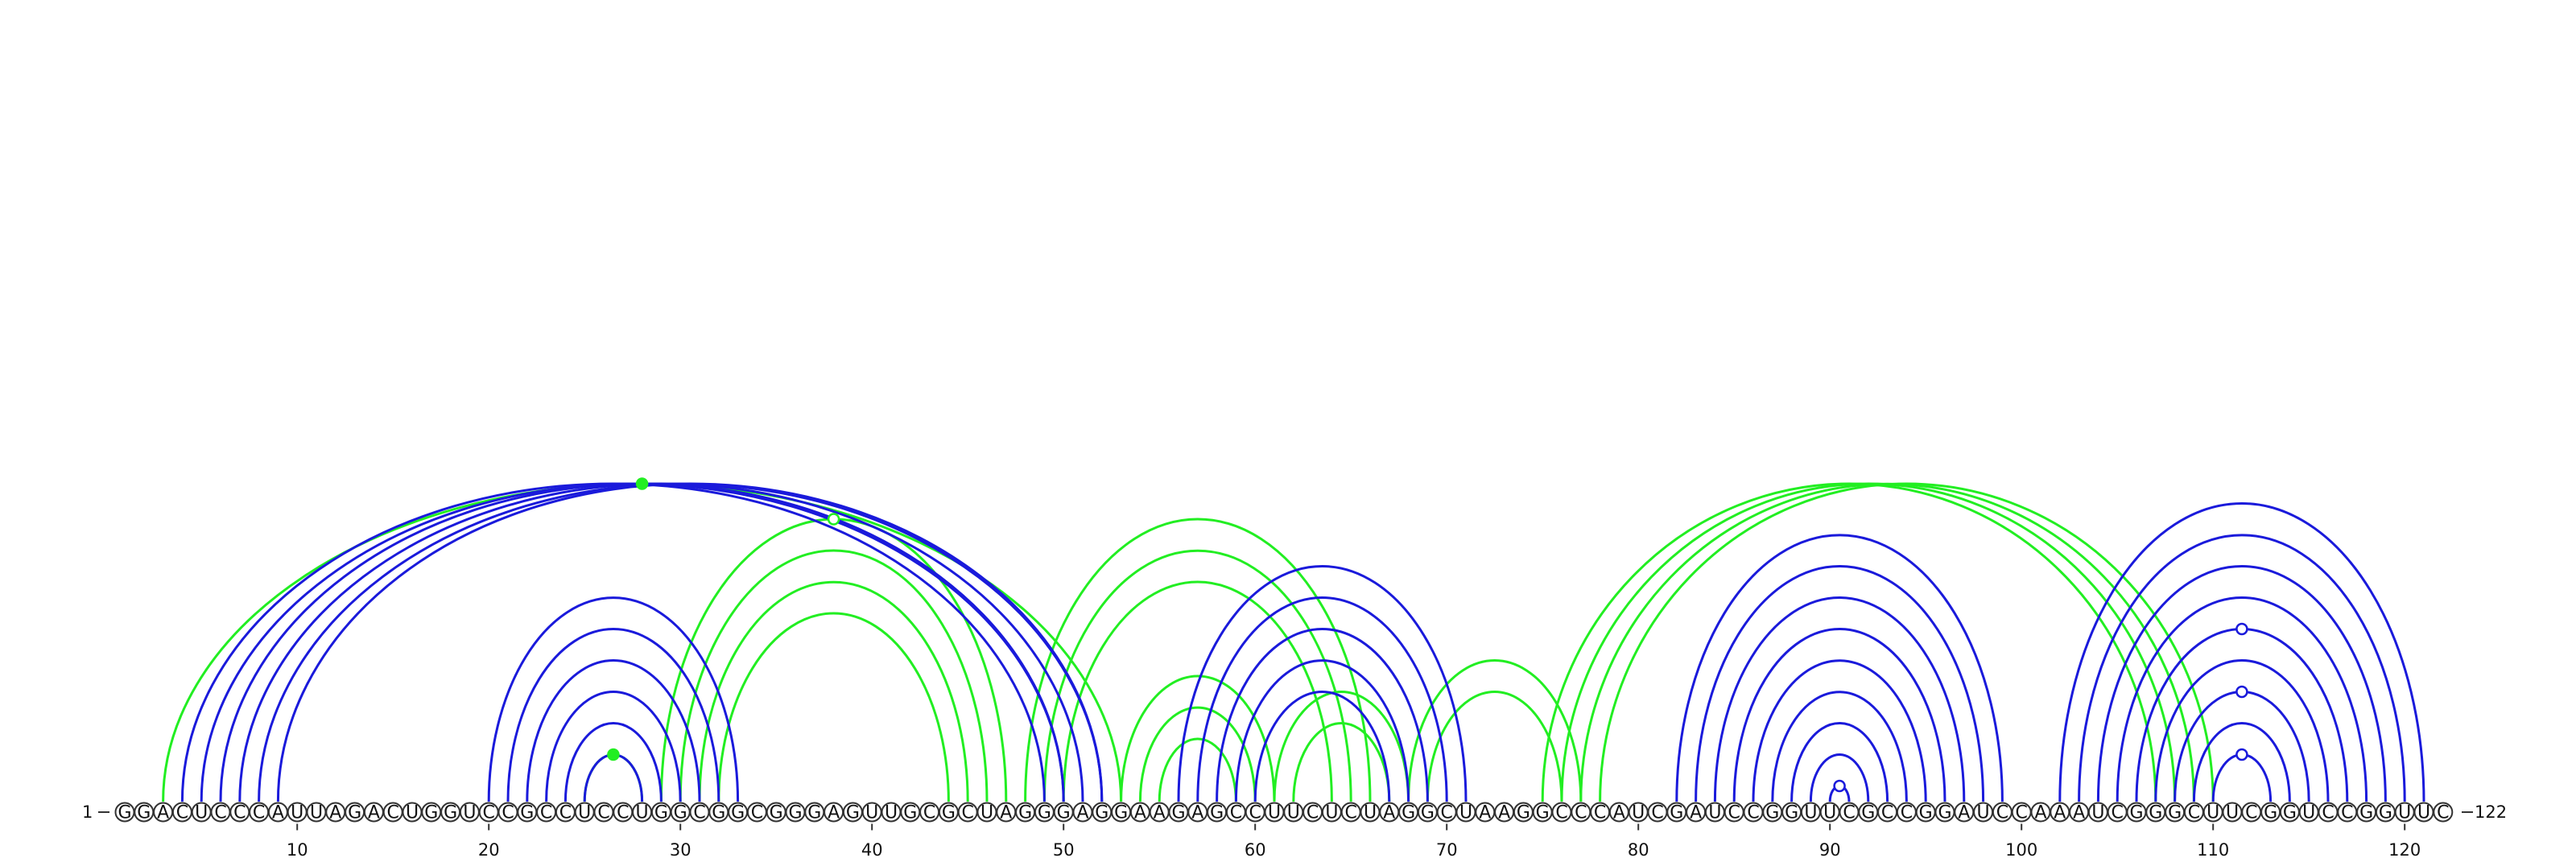  Describe the element at coordinates (1255, 849) in the screenshot. I see `tick-label-60: 60` at that location.